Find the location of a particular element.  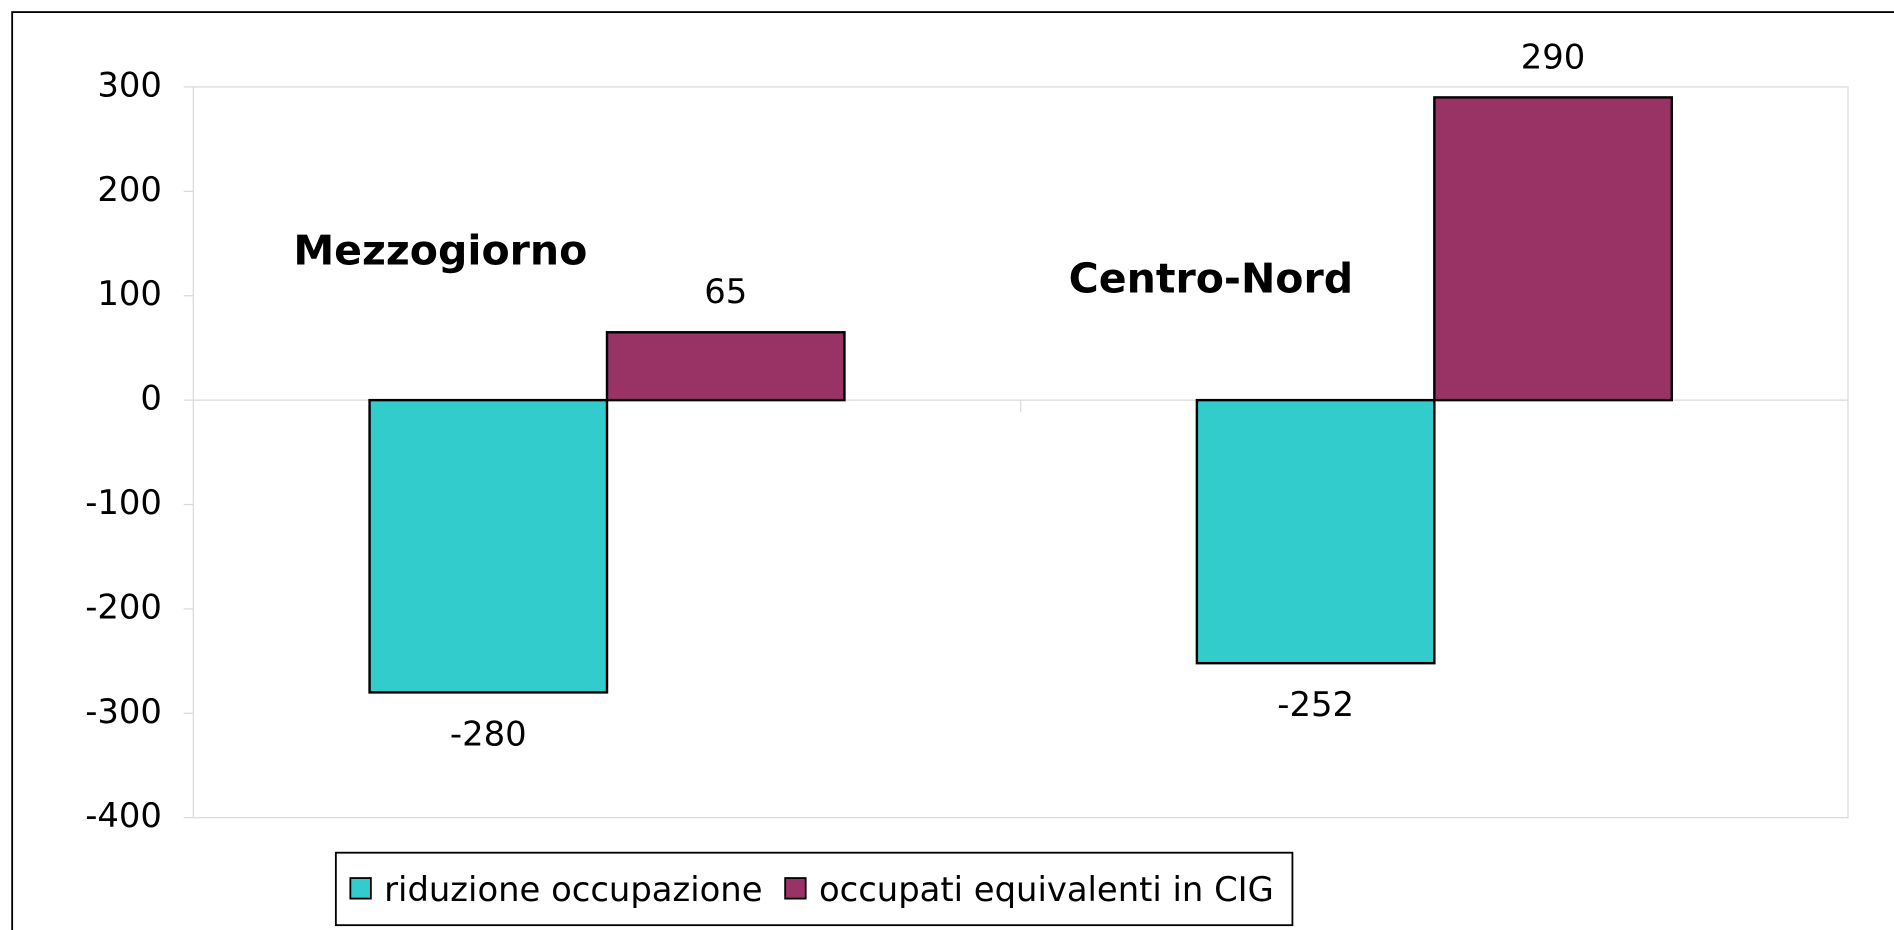

y-tick-label: 200 is located at coordinates (129, 189).